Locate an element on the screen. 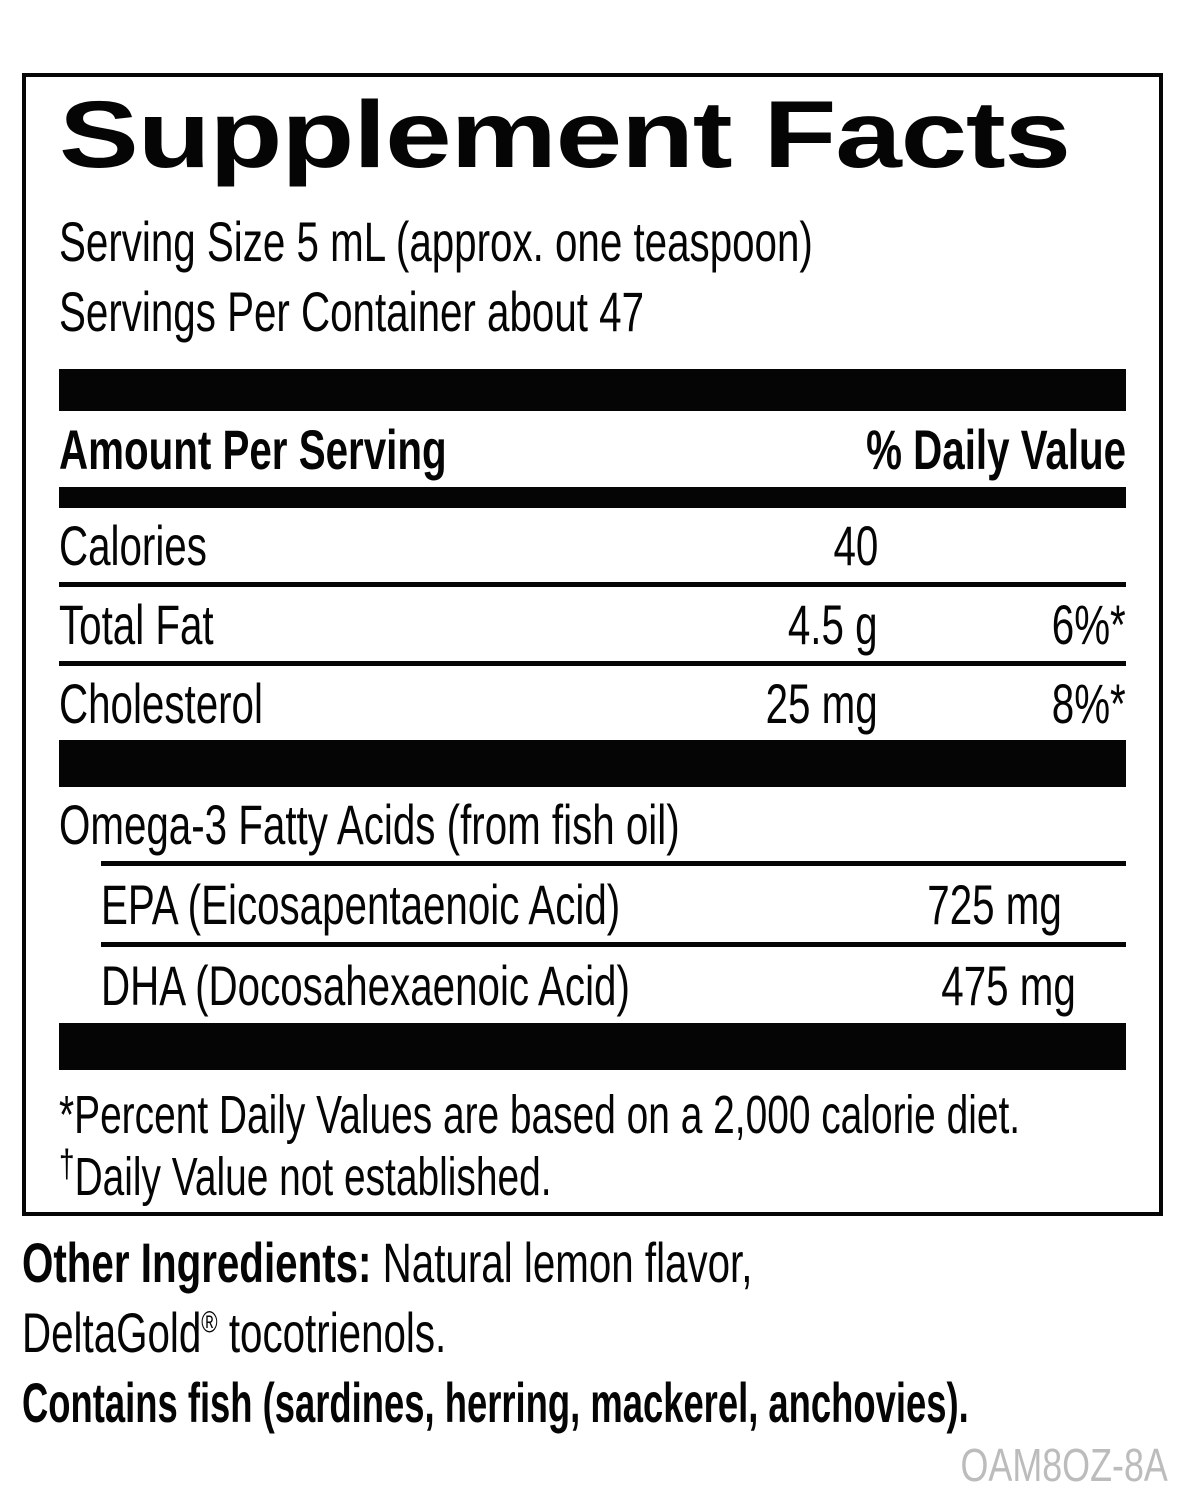 This screenshot has height=1500, width=1190. nutrient-amount: 4.5 g is located at coordinates (833, 624).